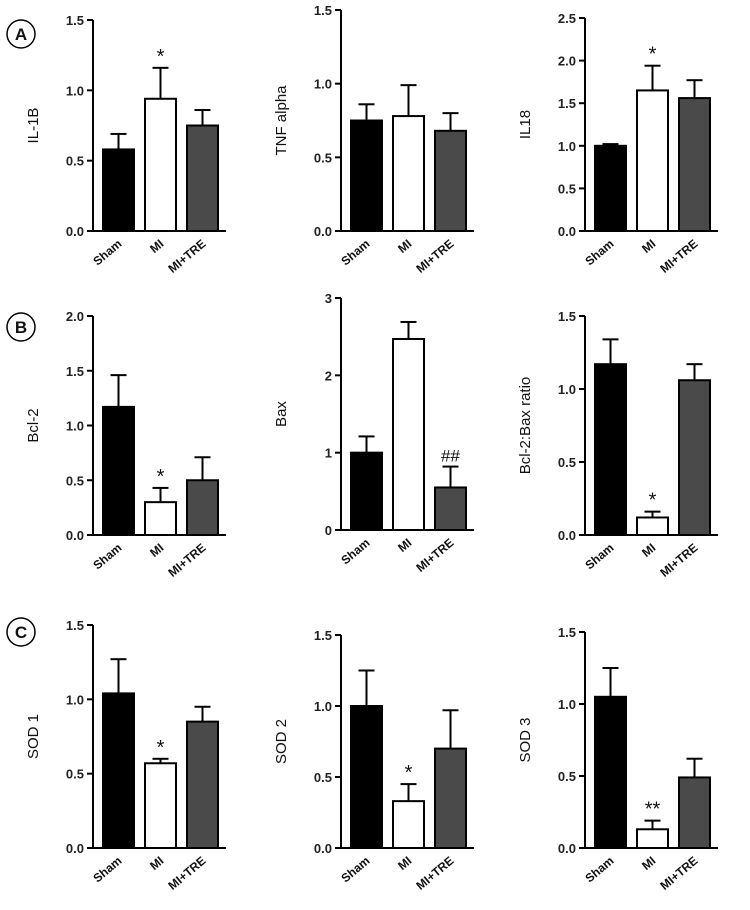  What do you see at coordinates (525, 124) in the screenshot?
I see `y-axis-label: IL18` at bounding box center [525, 124].